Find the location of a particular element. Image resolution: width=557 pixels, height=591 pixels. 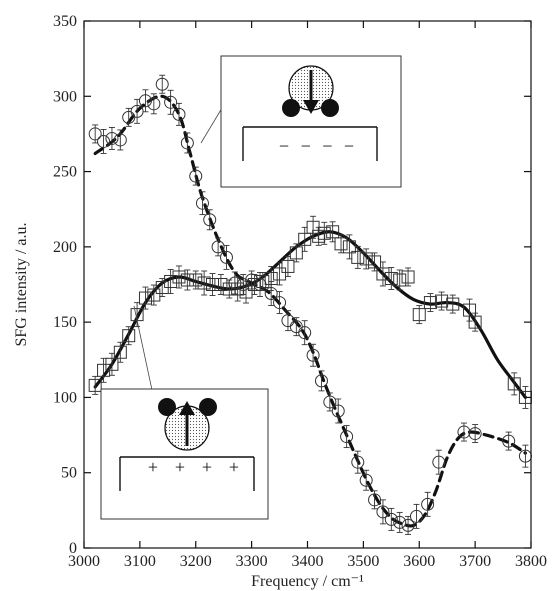

y-tick-label: 200 is located at coordinates (65, 247).